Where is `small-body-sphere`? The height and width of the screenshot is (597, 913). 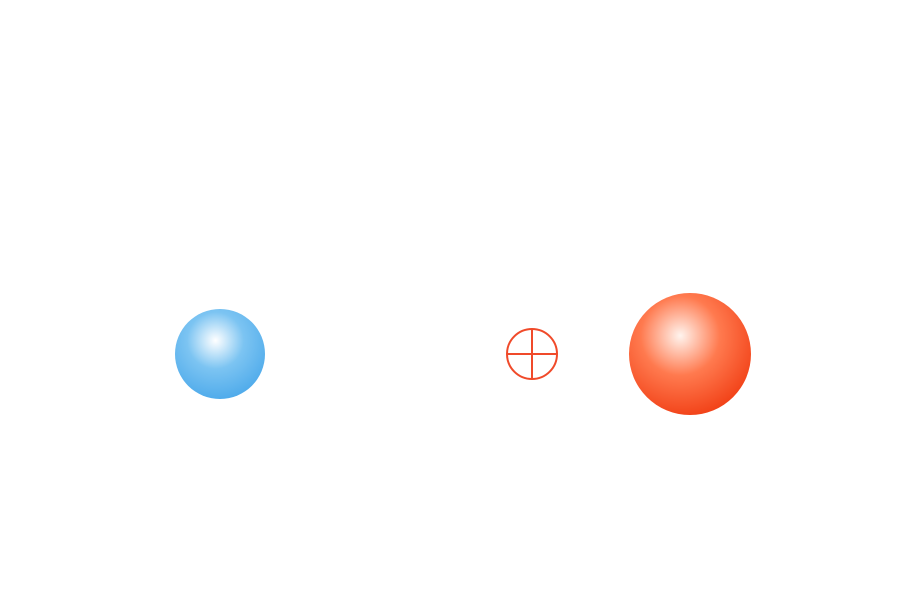 small-body-sphere is located at coordinates (220, 354).